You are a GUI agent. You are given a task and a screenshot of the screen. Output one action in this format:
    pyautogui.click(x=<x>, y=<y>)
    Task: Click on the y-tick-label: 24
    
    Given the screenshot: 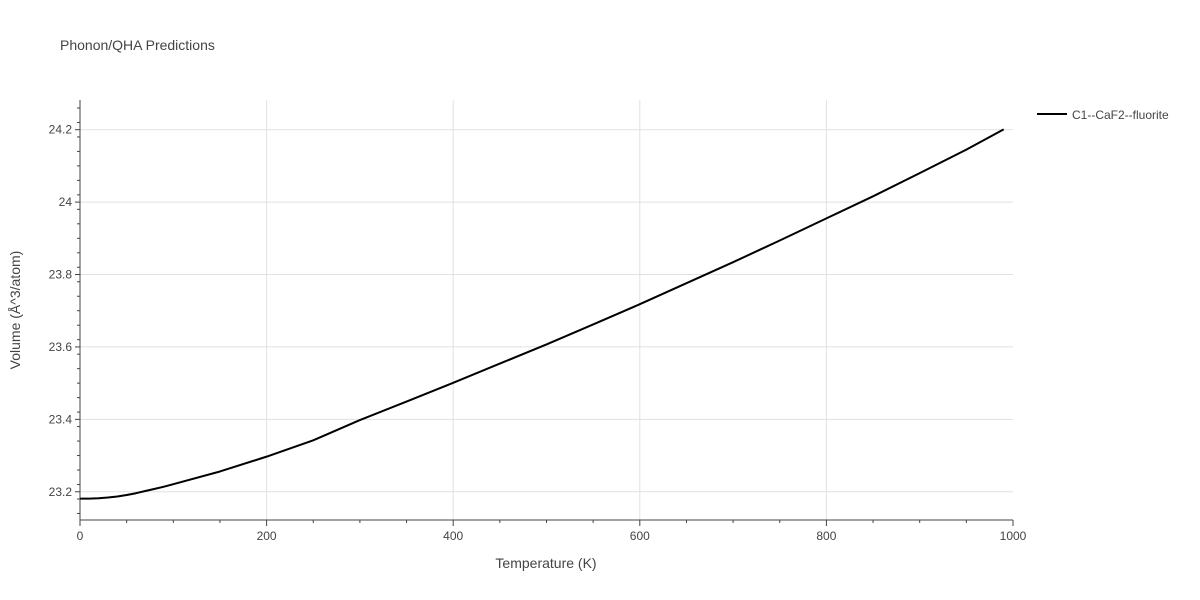 What is the action you would take?
    pyautogui.click(x=66, y=202)
    